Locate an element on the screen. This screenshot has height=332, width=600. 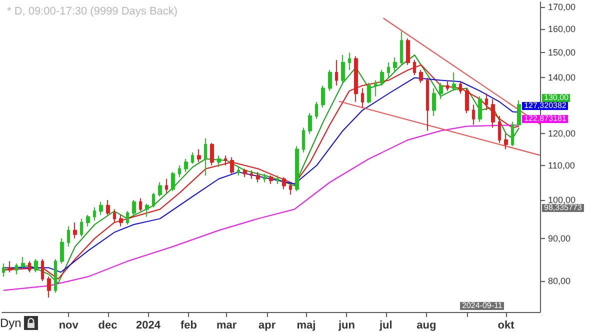
y-tick-label: 120,00 is located at coordinates (562, 133).